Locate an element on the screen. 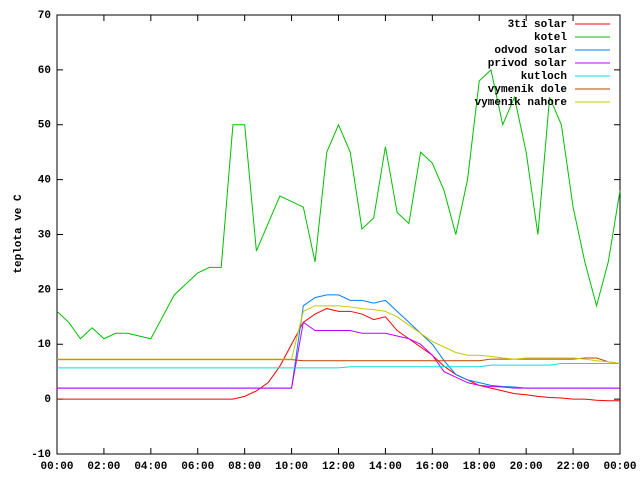 The height and width of the screenshot is (480, 640). x-tick-label: 04:00 is located at coordinates (150, 467).